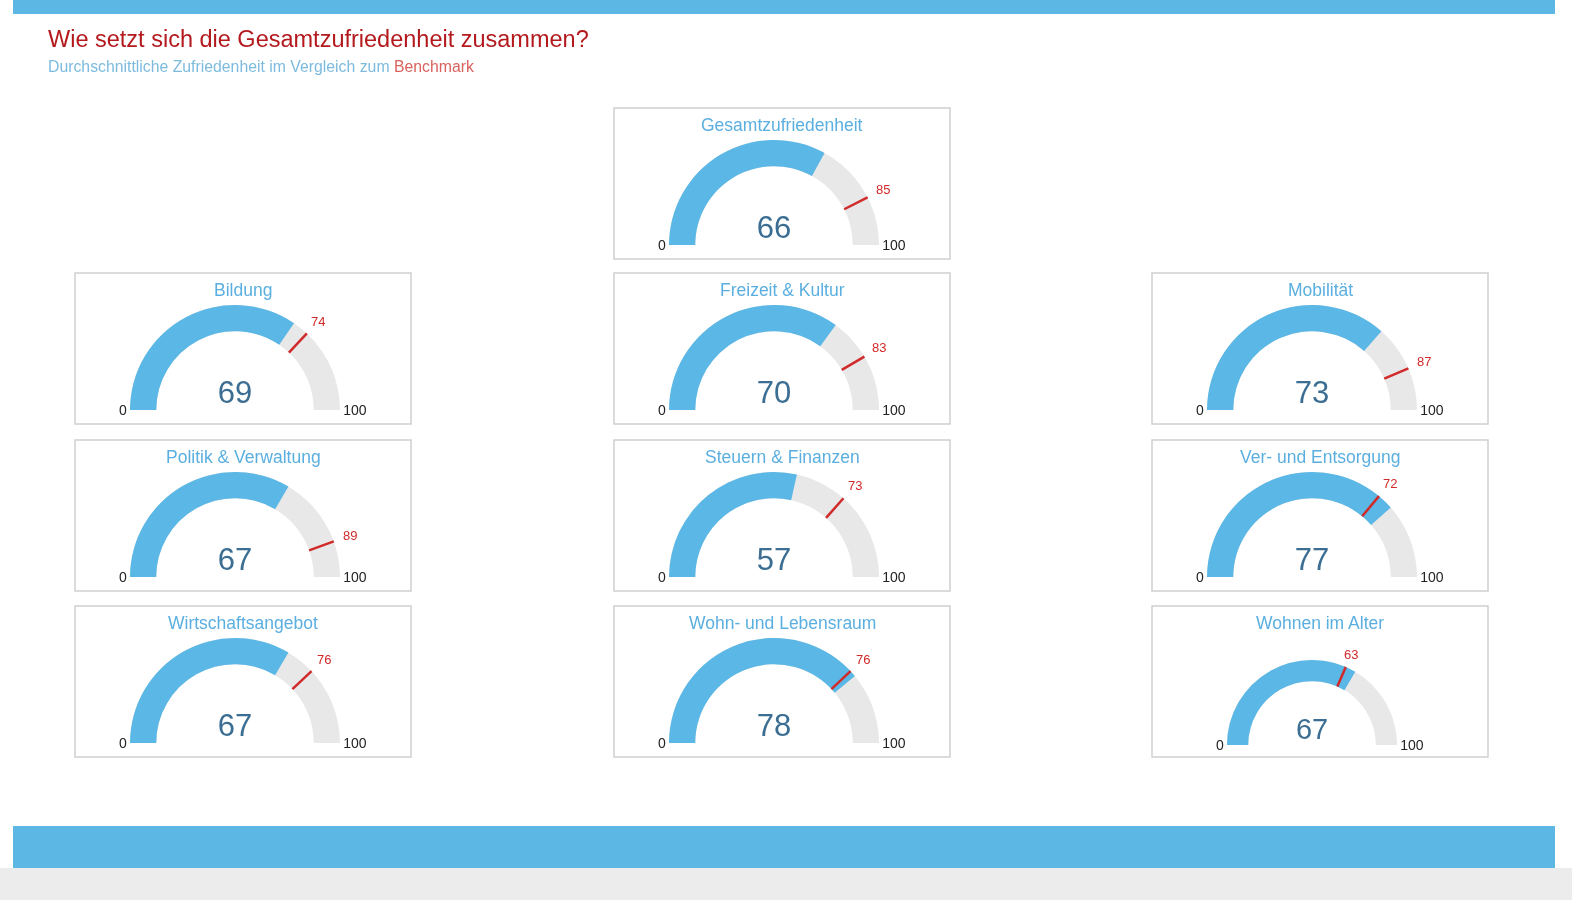  What do you see at coordinates (1312, 559) in the screenshot?
I see `data-label: 77` at bounding box center [1312, 559].